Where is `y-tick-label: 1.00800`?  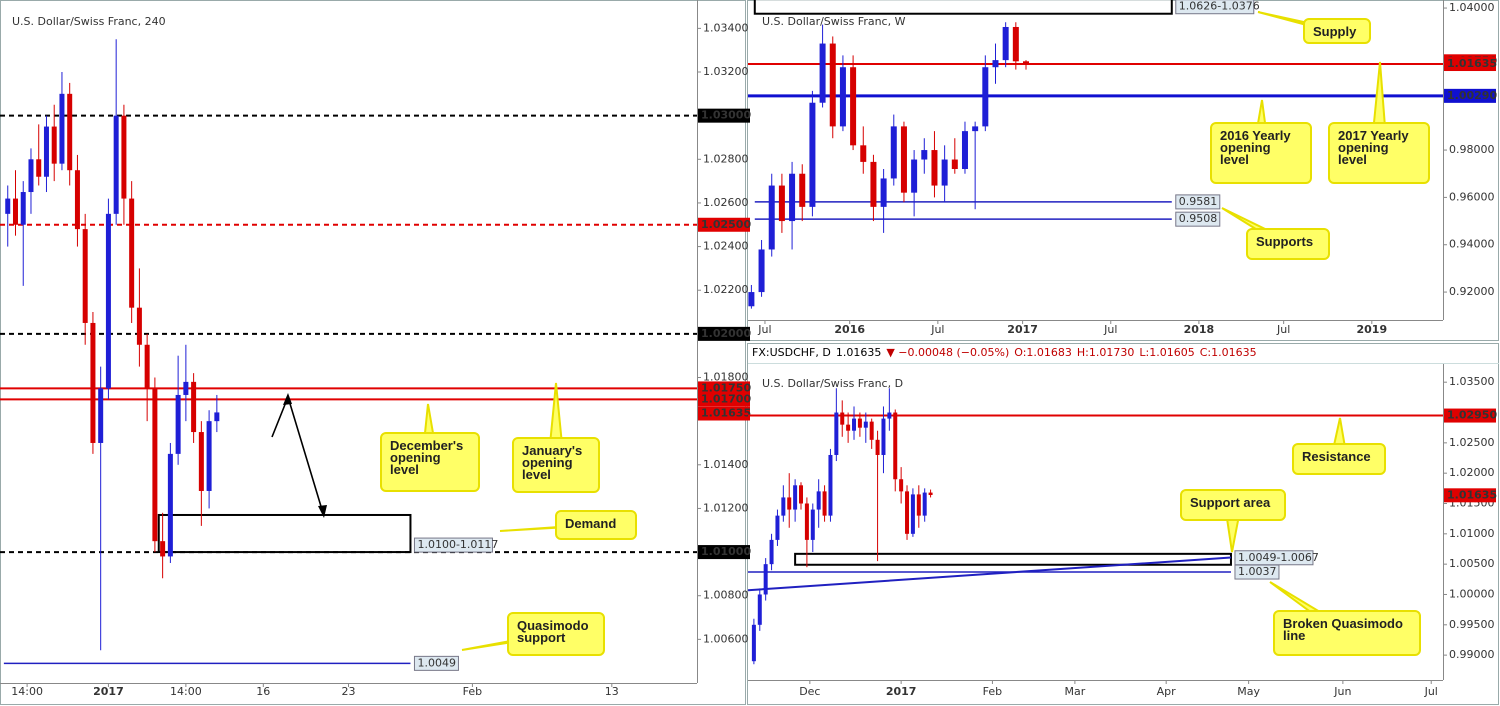 y-tick-label: 1.00800 is located at coordinates (726, 595).